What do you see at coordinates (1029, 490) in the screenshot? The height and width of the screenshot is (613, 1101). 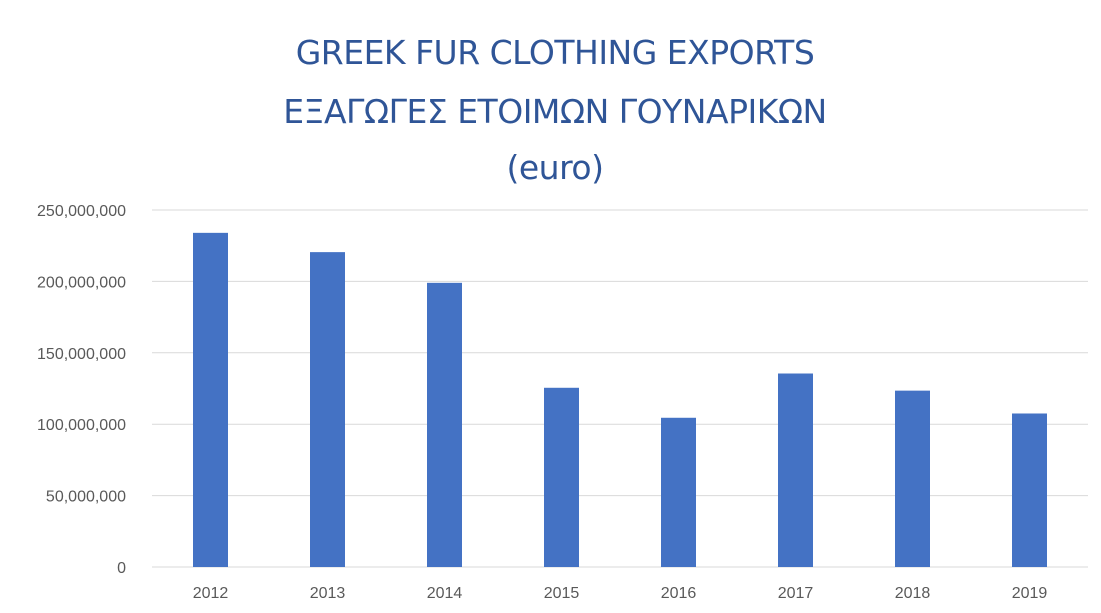 I see `bar-2019` at bounding box center [1029, 490].